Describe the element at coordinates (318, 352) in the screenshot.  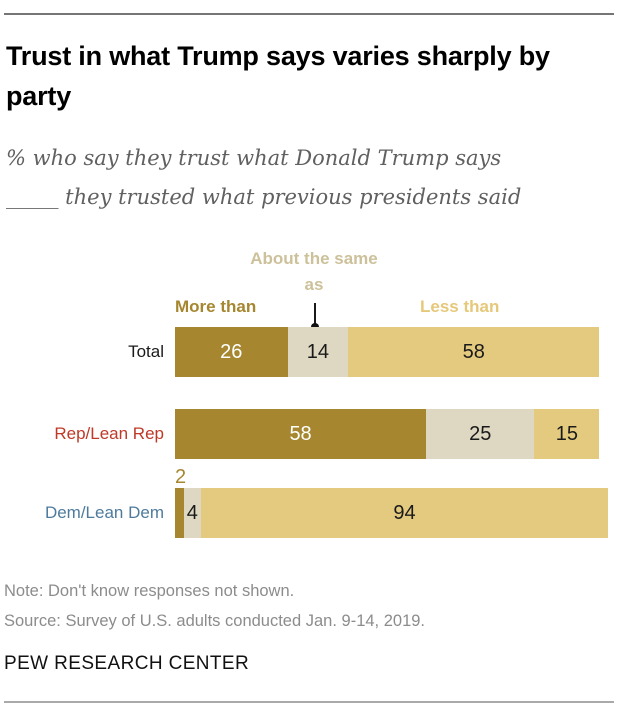
I see `bar-segment: 14` at that location.